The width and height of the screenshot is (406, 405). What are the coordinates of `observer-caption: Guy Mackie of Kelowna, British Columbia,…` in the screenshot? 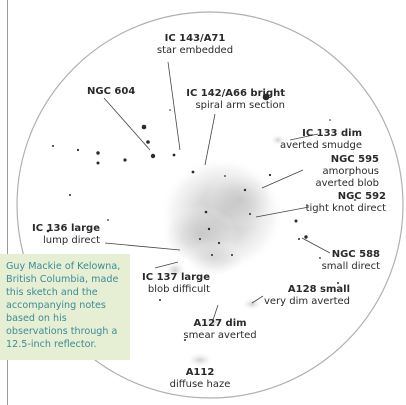 It's located at (65, 307).